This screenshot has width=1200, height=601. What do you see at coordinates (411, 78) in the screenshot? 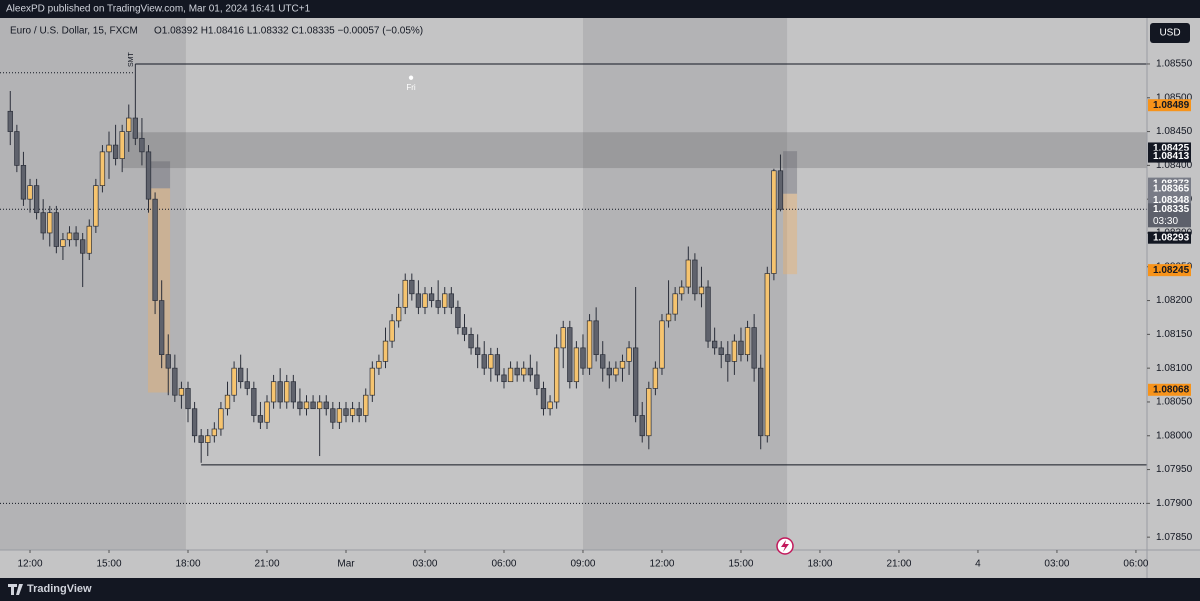
I see `event-marker: ●` at bounding box center [411, 78].